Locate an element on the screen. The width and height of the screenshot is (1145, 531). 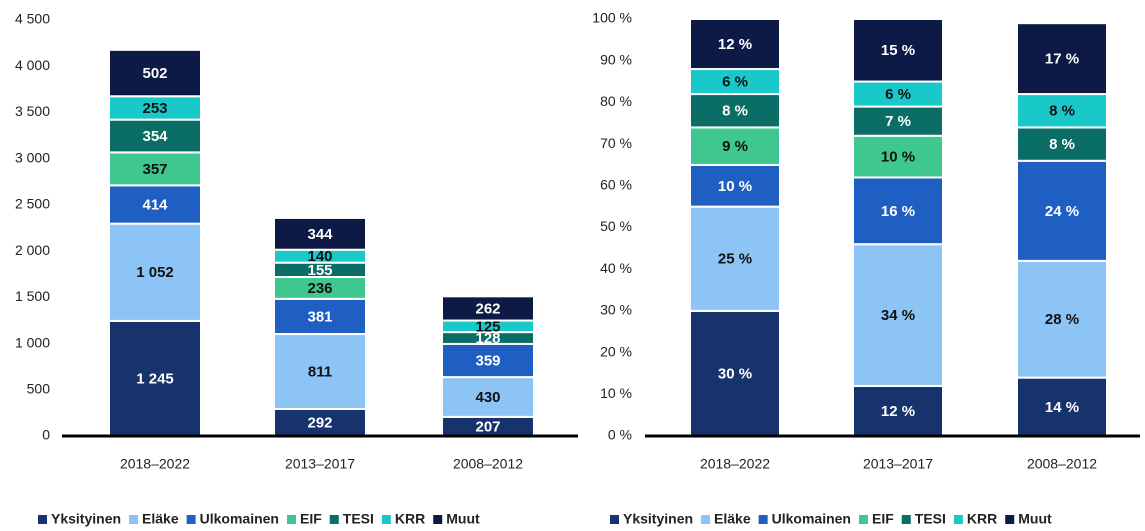
y-tick-label: 50 % is located at coordinates (616, 226).